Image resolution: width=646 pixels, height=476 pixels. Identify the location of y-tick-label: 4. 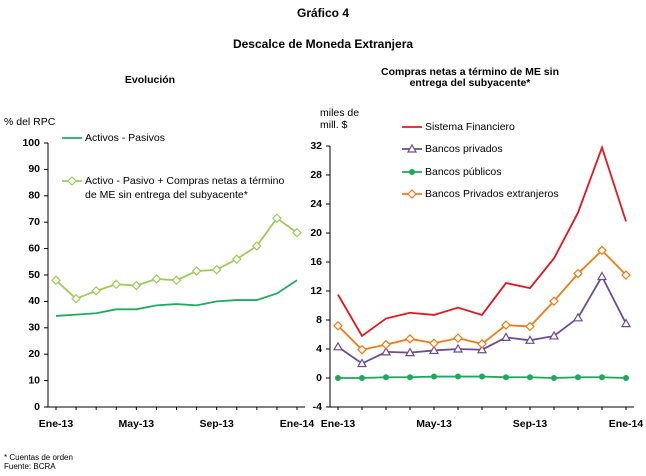
(319, 349).